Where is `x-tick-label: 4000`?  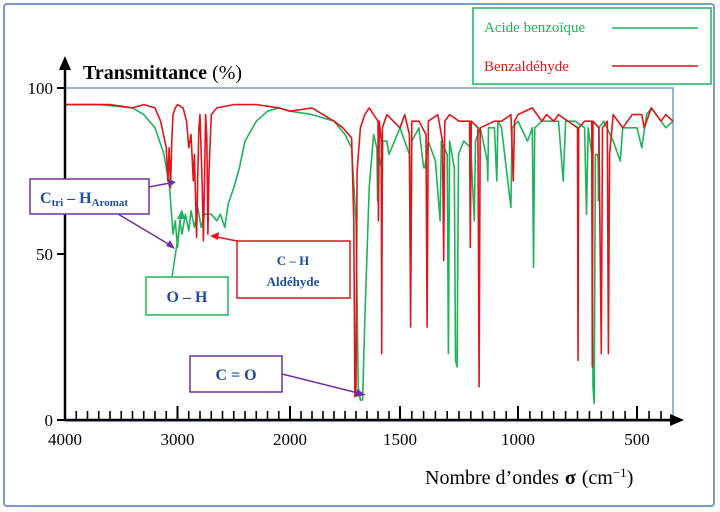 x-tick-label: 4000 is located at coordinates (65, 439).